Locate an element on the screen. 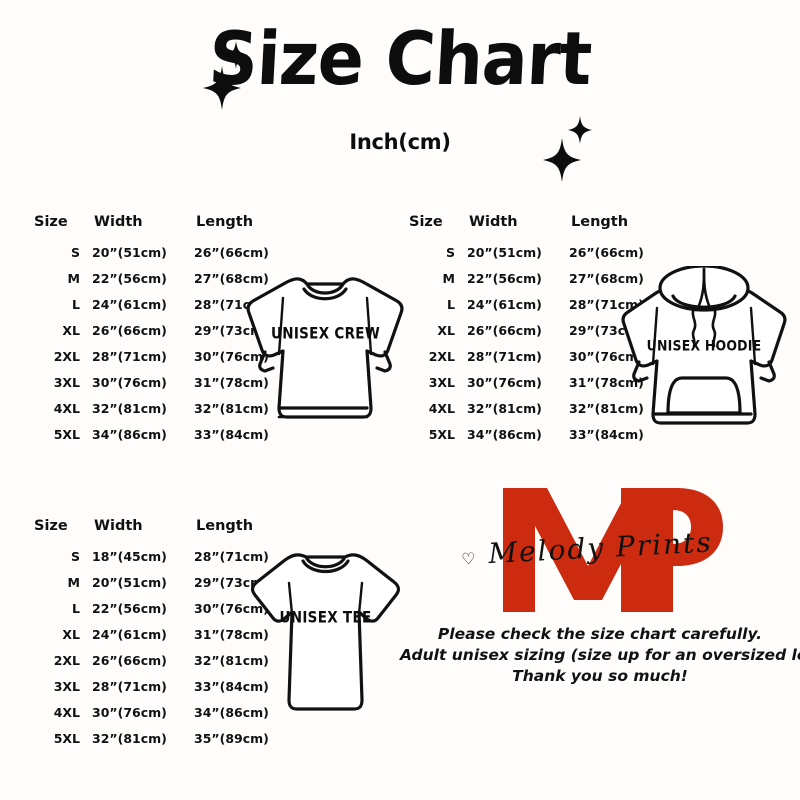 The image size is (800, 800). page-title: Size Chart is located at coordinates (400, 59).